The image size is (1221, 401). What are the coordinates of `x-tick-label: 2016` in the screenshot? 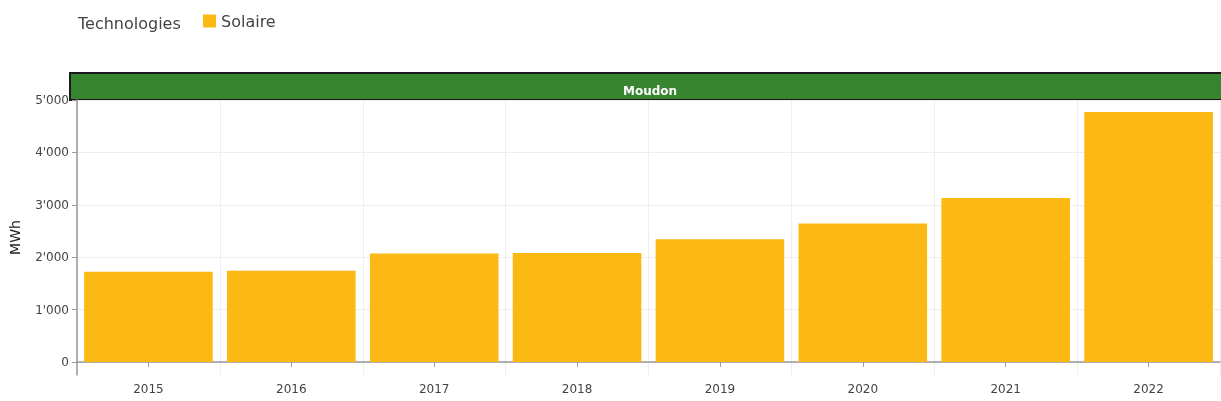 It's located at (291, 389).